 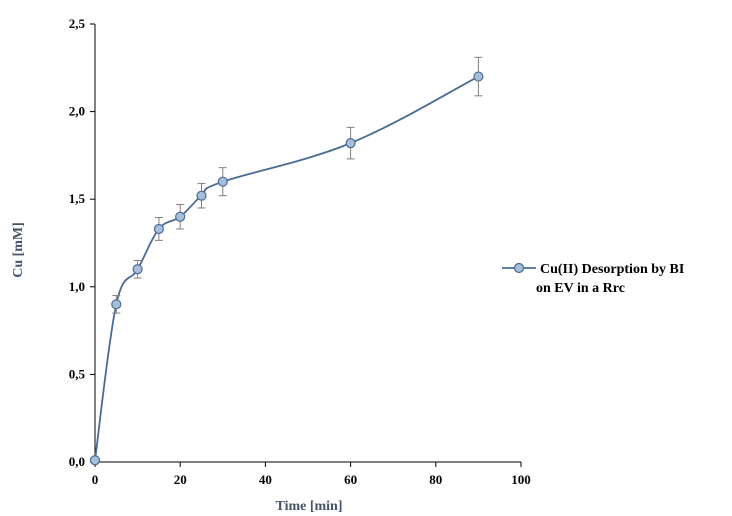 What do you see at coordinates (350, 479) in the screenshot?
I see `x-tick-label: 60` at bounding box center [350, 479].